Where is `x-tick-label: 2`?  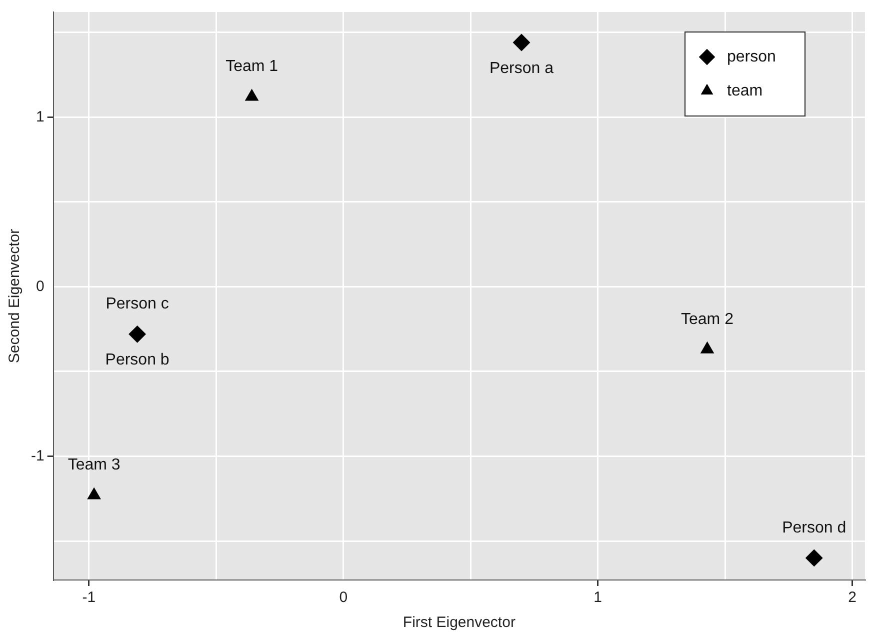 x-tick-label: 2 is located at coordinates (852, 597).